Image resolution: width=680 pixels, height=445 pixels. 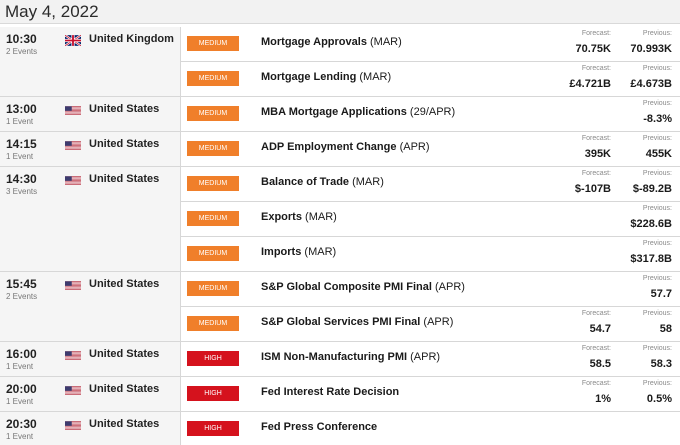 What do you see at coordinates (22, 191) in the screenshot?
I see `events-count: 3 Events` at bounding box center [22, 191].